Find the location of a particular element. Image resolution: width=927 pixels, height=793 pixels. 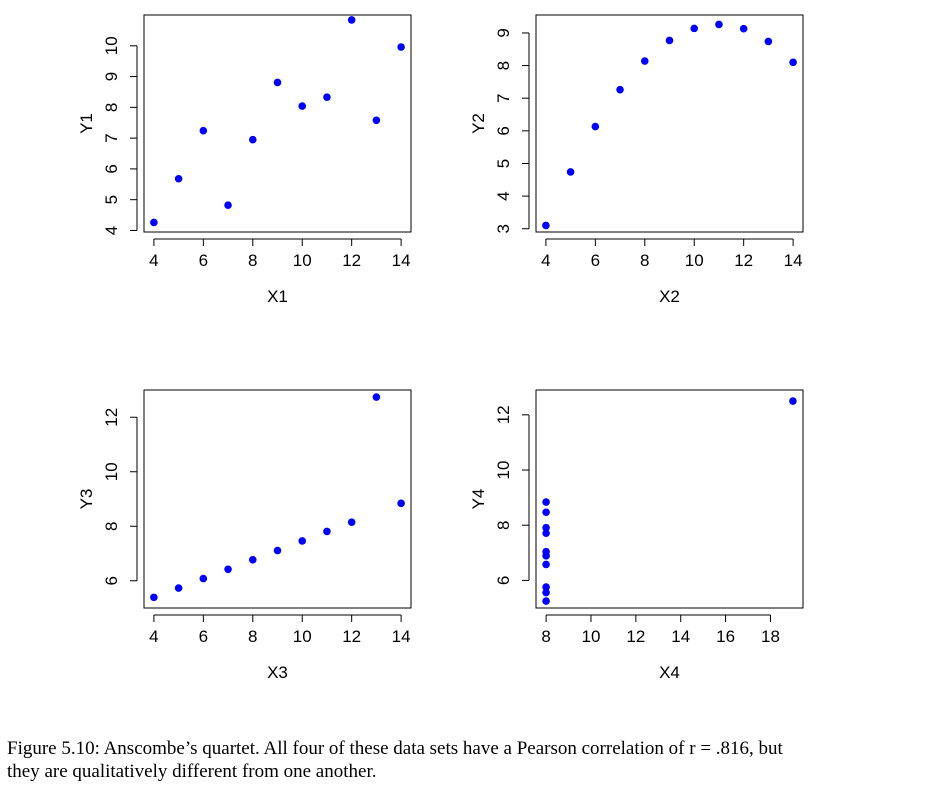

panel-3-x-label: X3 is located at coordinates (277, 672).